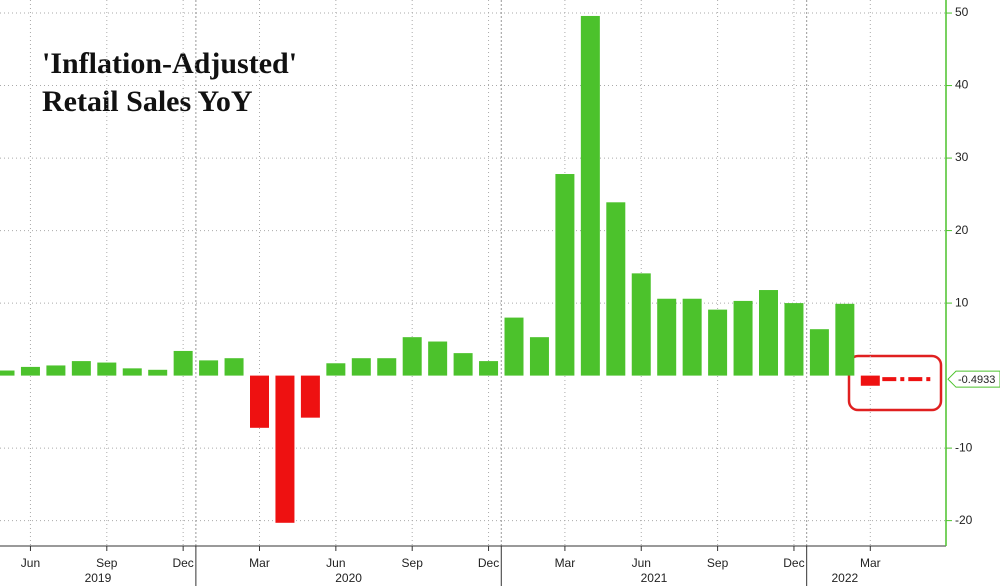 This screenshot has height=587, width=1000. What do you see at coordinates (844, 578) in the screenshot?
I see `year-label: 2022` at bounding box center [844, 578].